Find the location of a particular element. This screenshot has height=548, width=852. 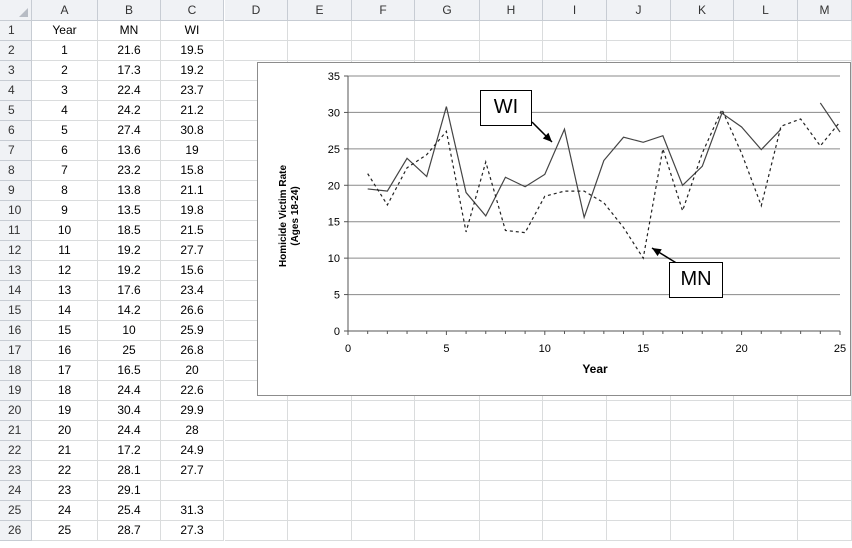

row-header-18: 18 is located at coordinates (16, 371).